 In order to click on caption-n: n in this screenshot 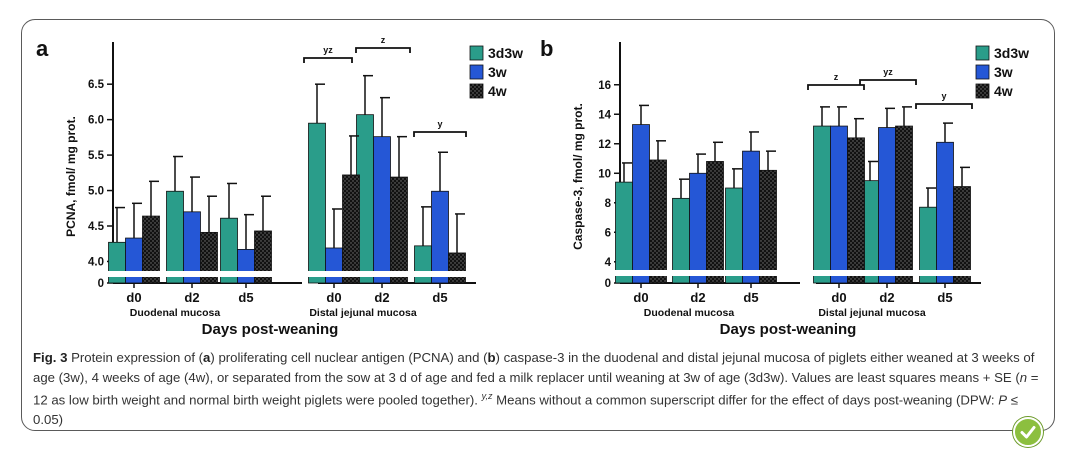, I will do `click(1023, 377)`.